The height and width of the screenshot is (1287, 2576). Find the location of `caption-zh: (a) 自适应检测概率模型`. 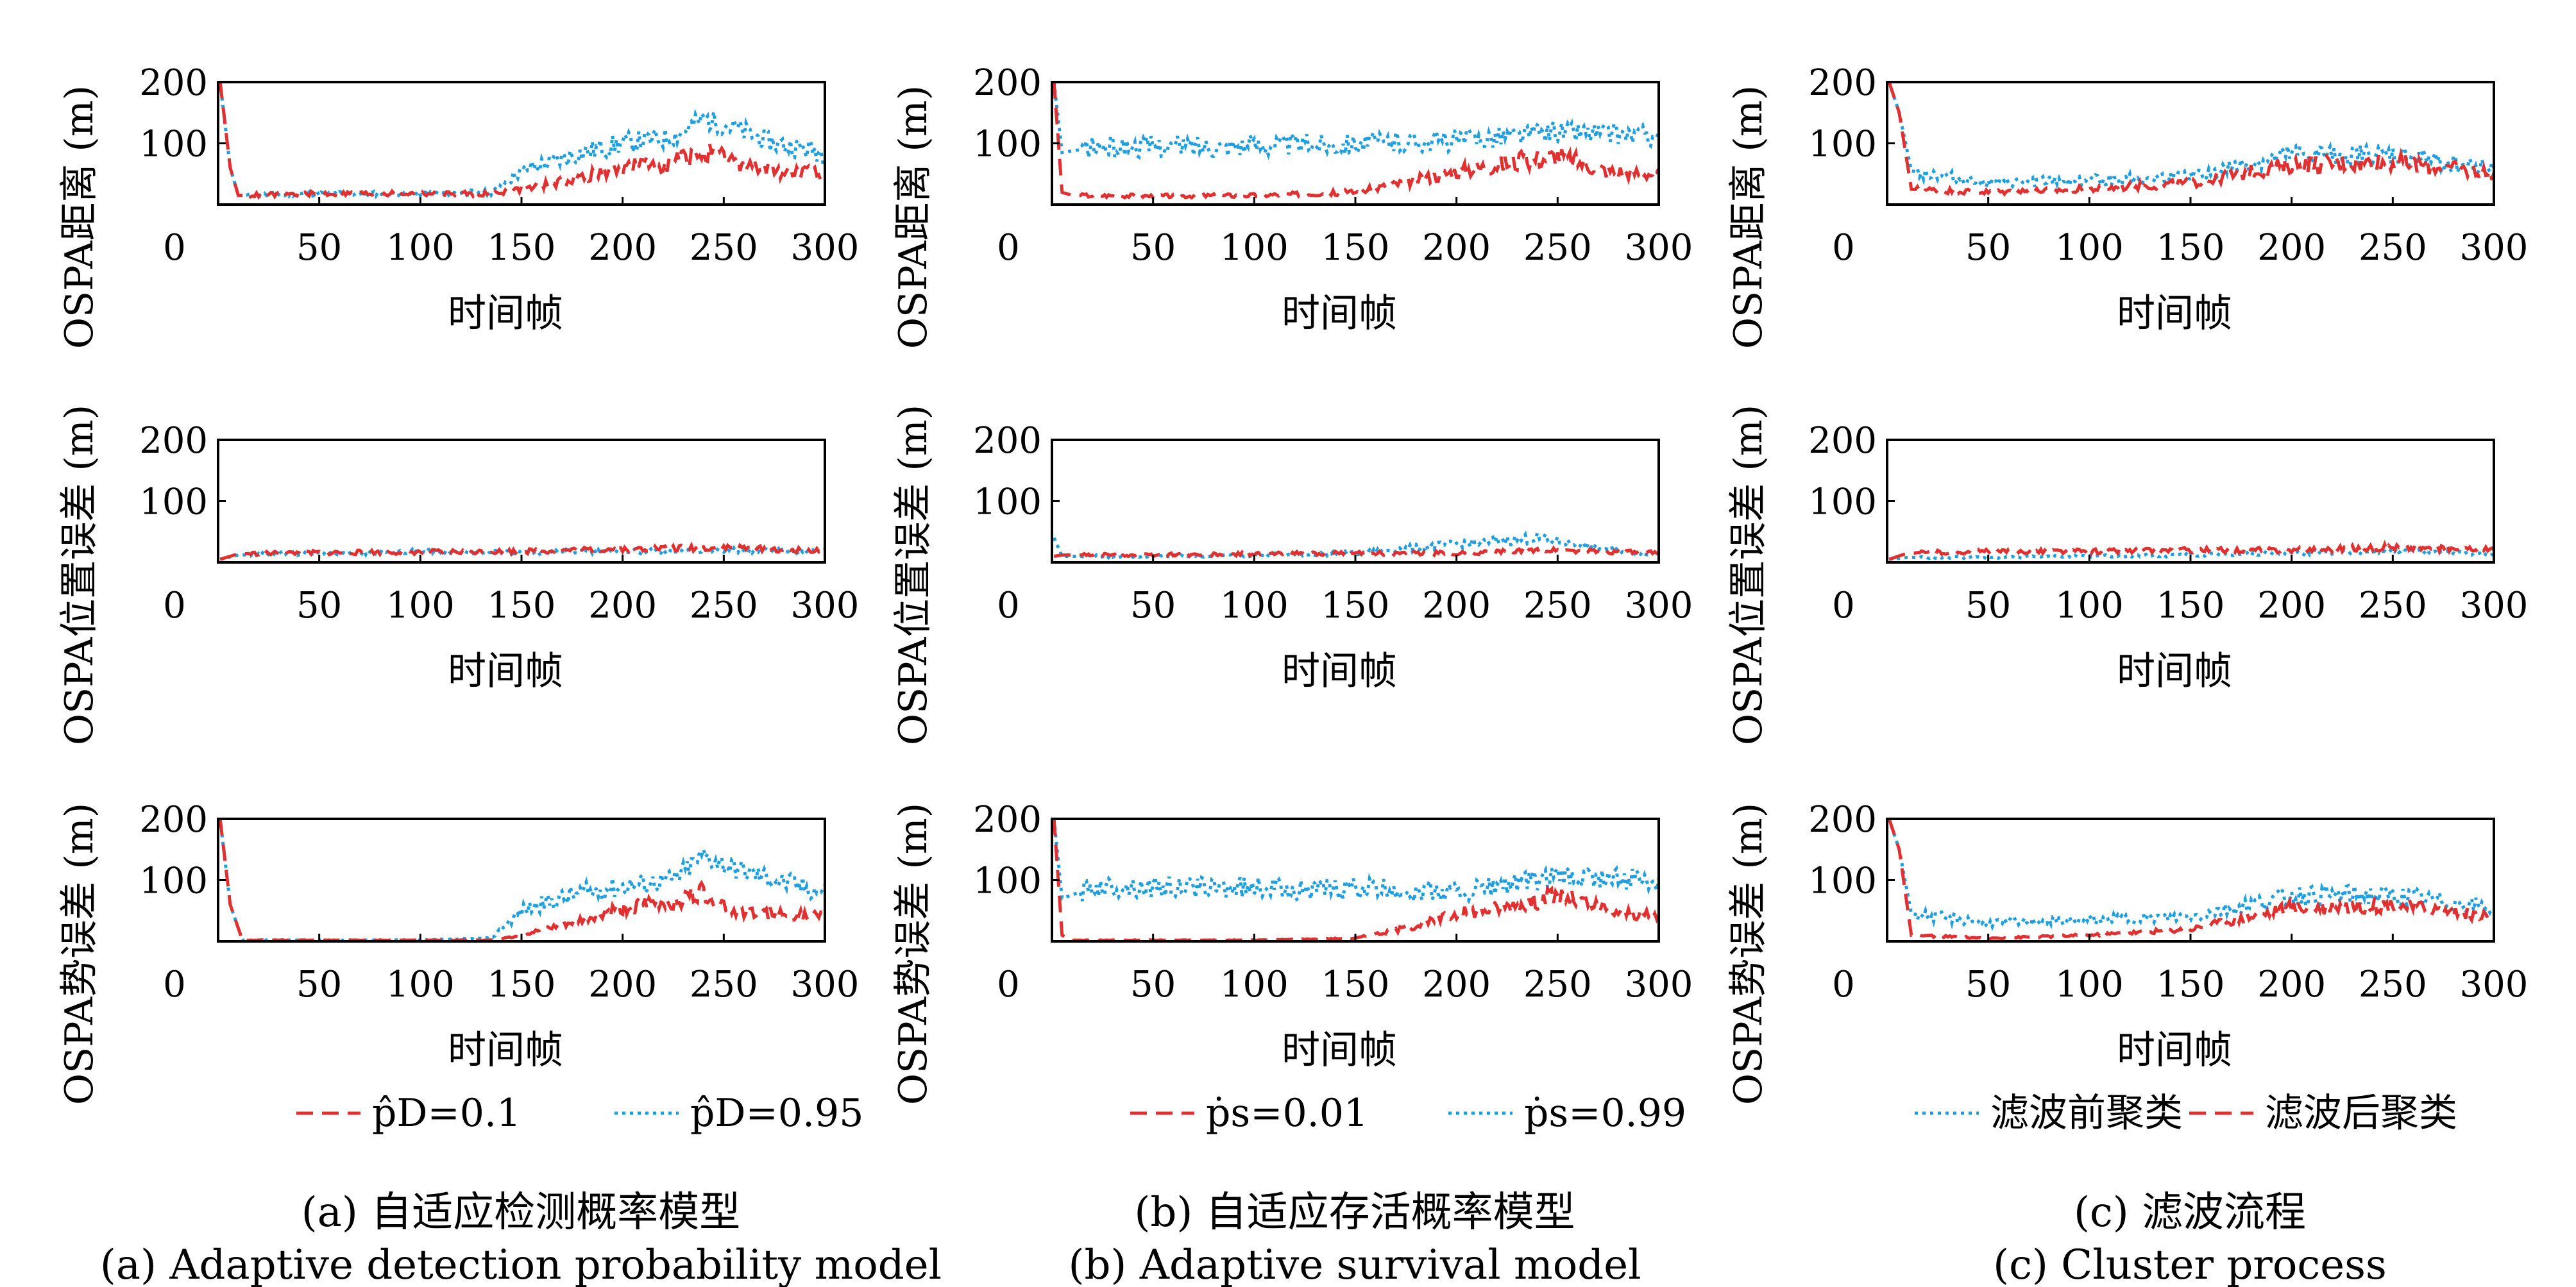

caption-zh: (a) 自适应检测概率模型 is located at coordinates (520, 1212).